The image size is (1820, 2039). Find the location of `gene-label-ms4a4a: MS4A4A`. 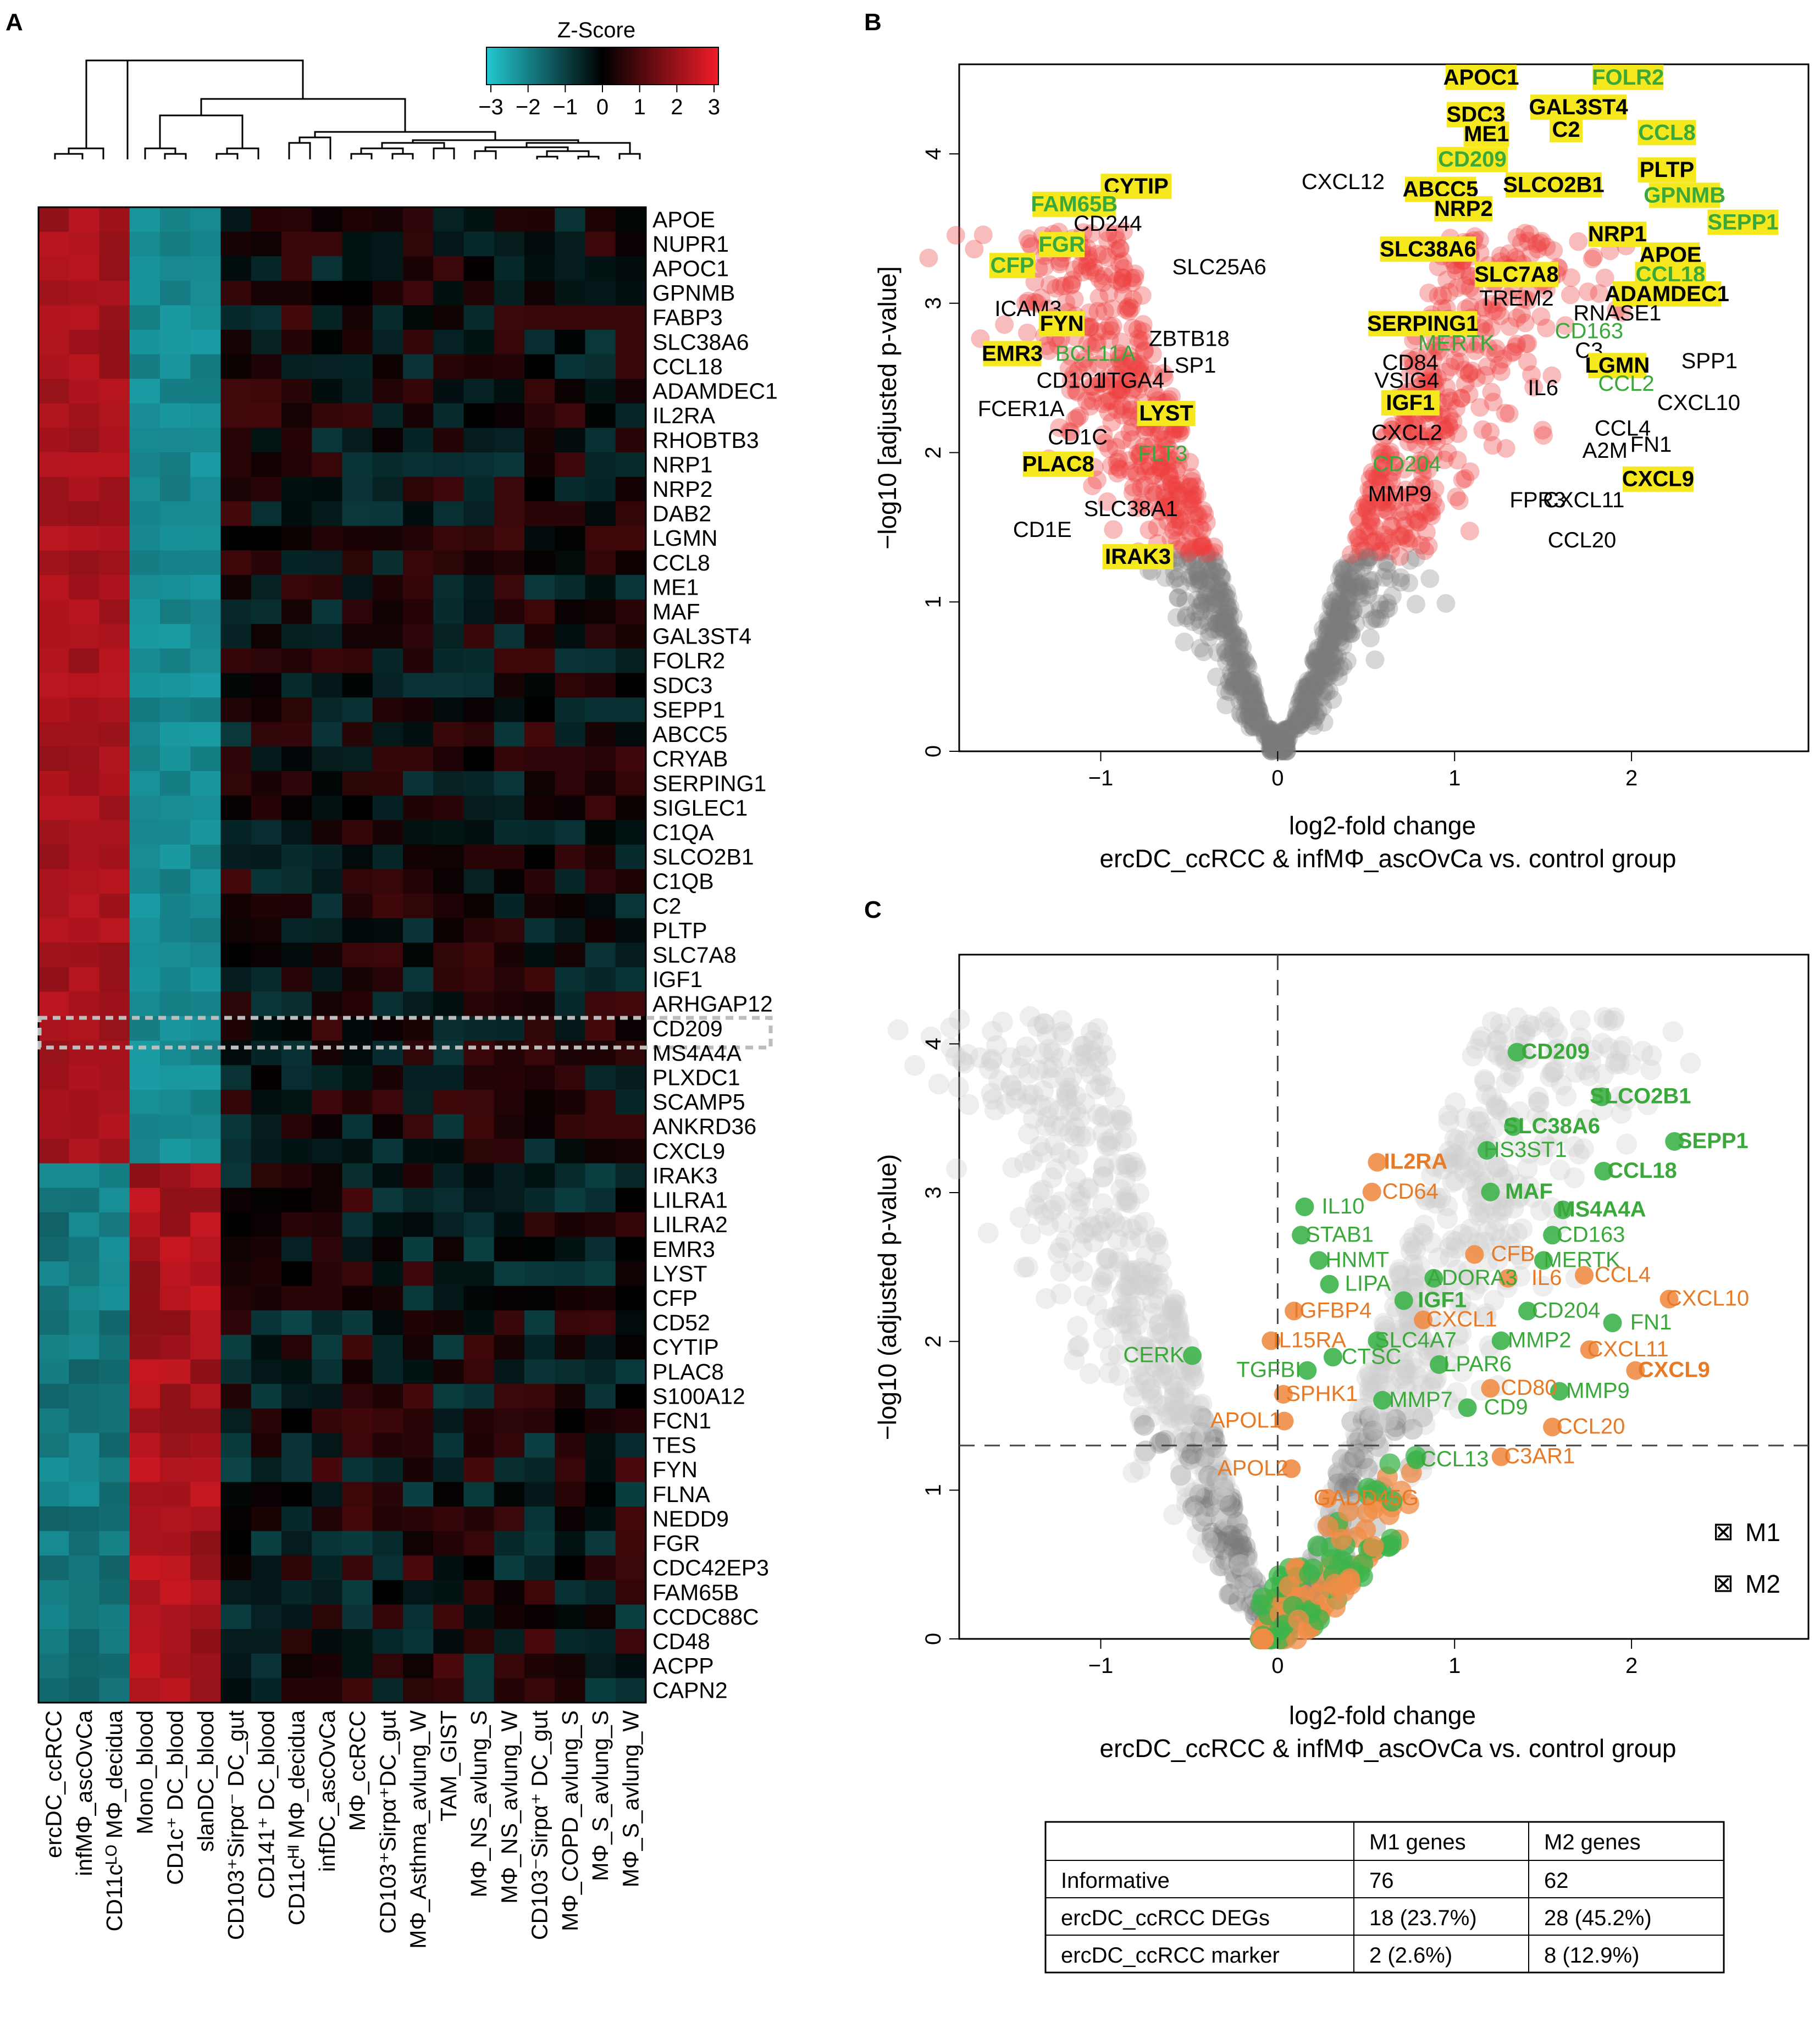

gene-label-ms4a4a: MS4A4A is located at coordinates (1601, 1209).